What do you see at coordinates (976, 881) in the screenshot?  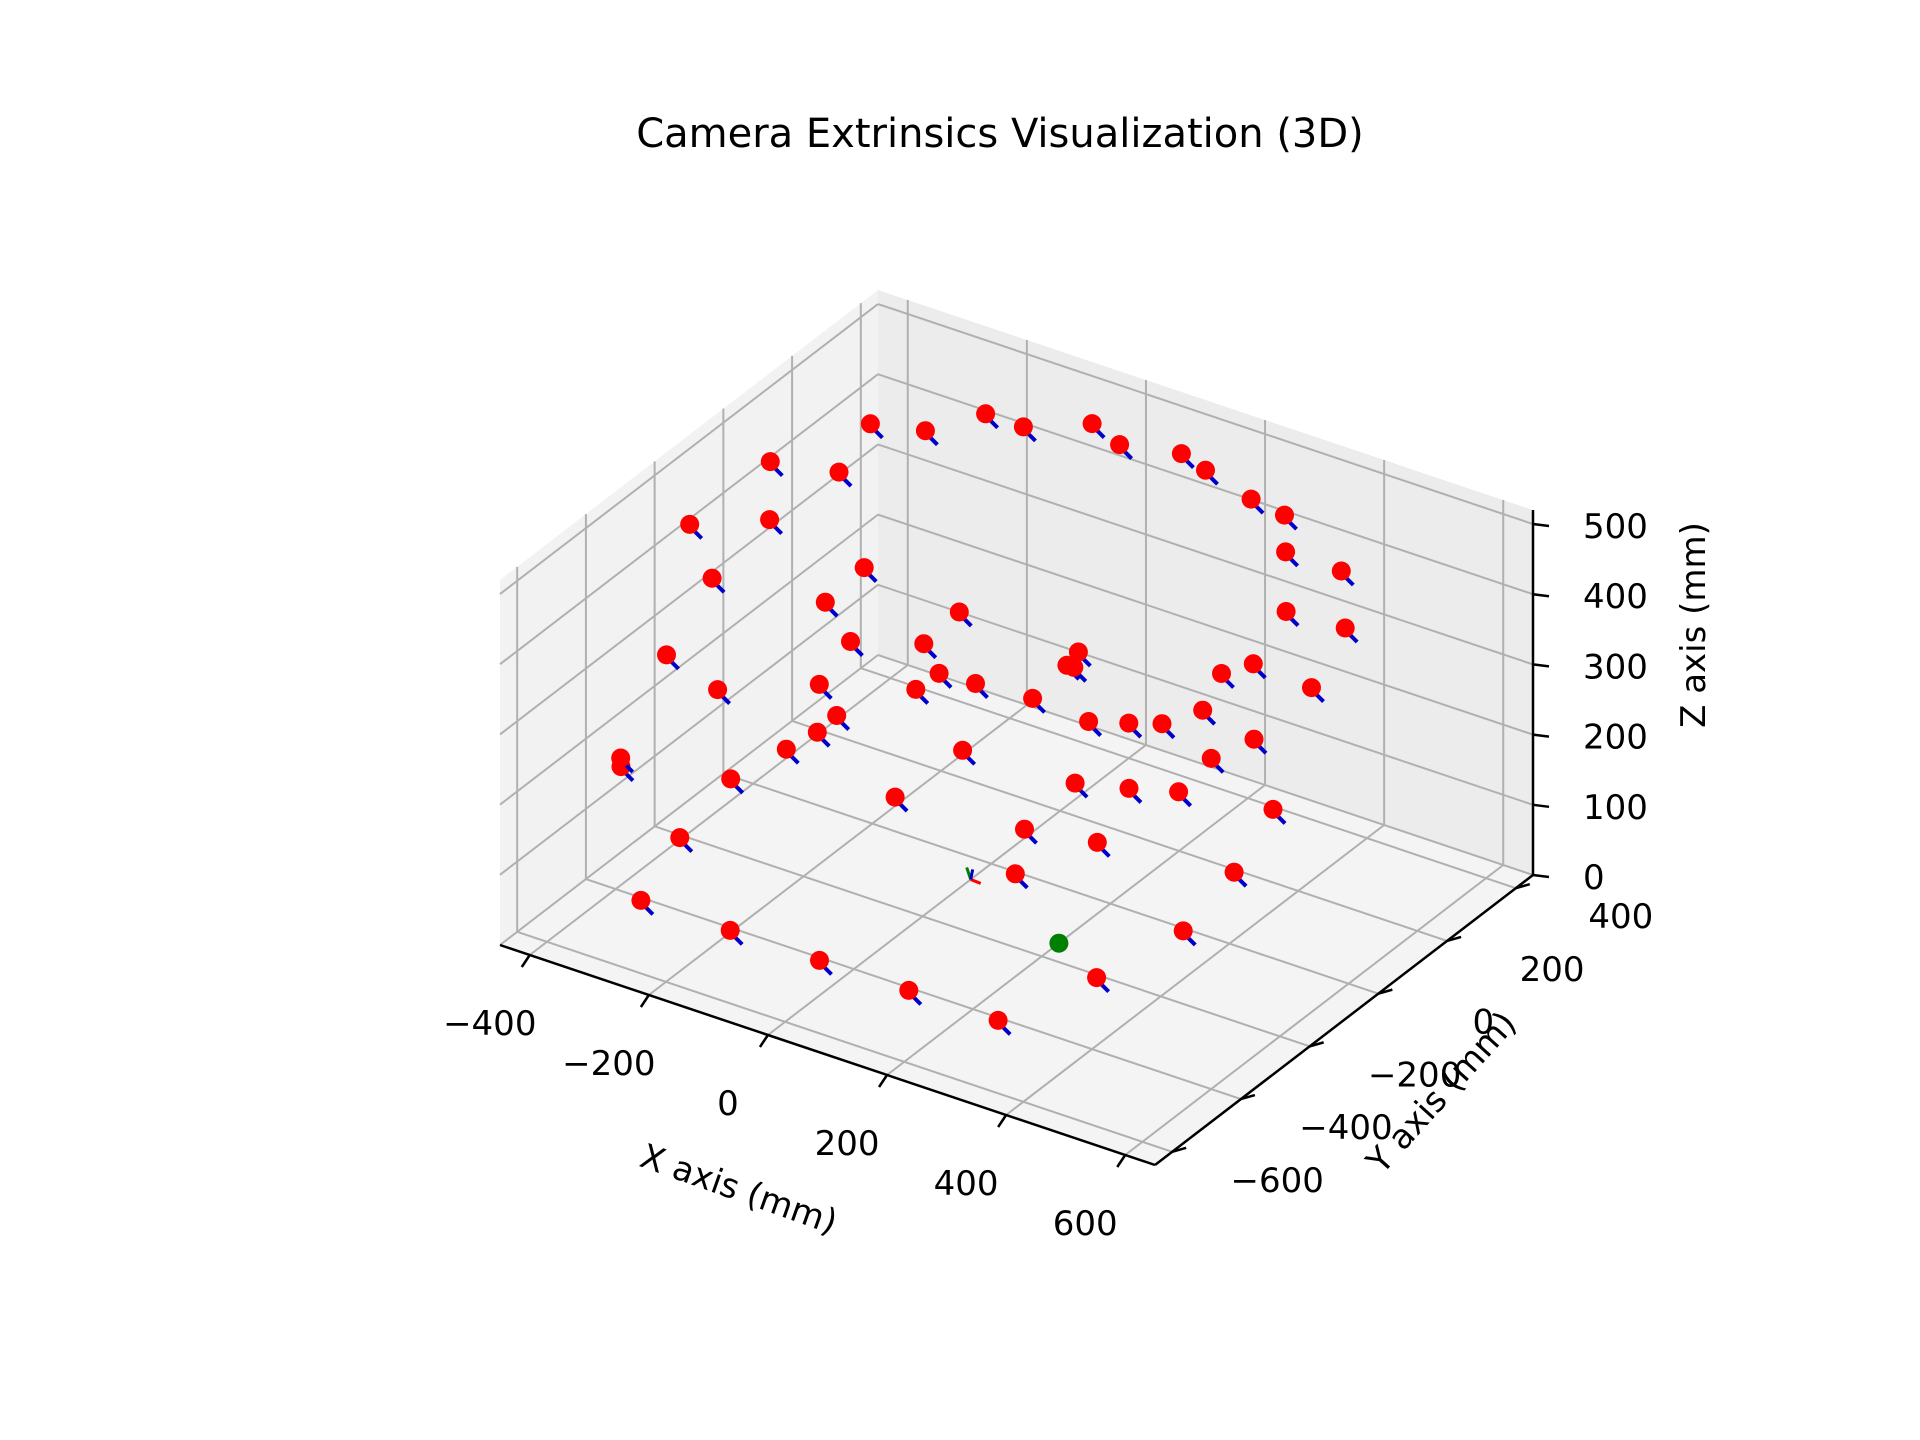 I see `origin-axis-x` at bounding box center [976, 881].